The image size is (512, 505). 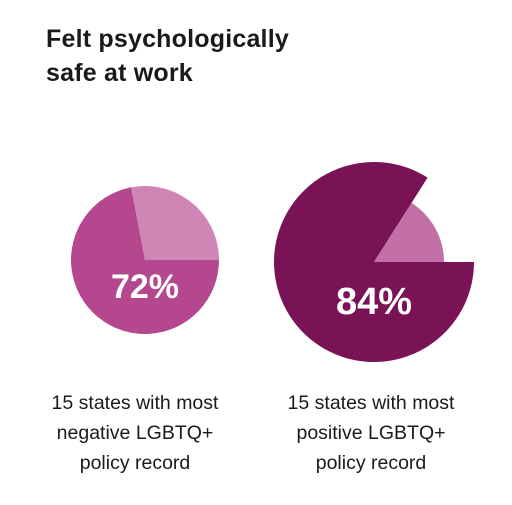 What do you see at coordinates (196, 56) in the screenshot?
I see `chart-title: Felt psychologically safe at work` at bounding box center [196, 56].